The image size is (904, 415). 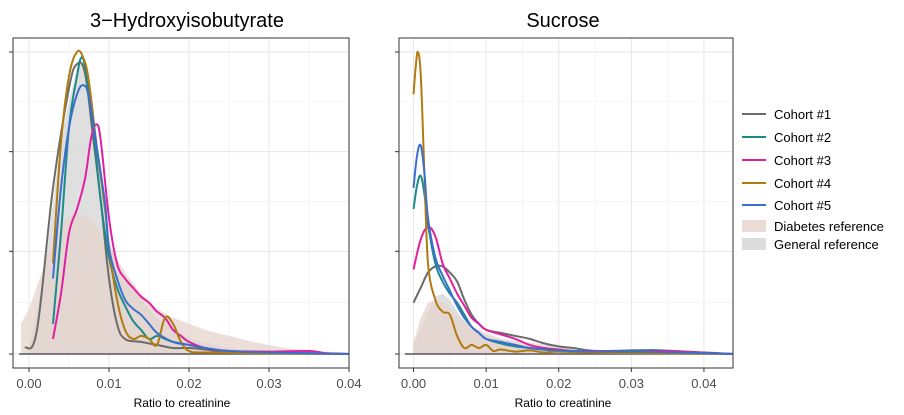 I want to click on legend-label-cohort-2: Cohort #2, so click(x=802, y=137).